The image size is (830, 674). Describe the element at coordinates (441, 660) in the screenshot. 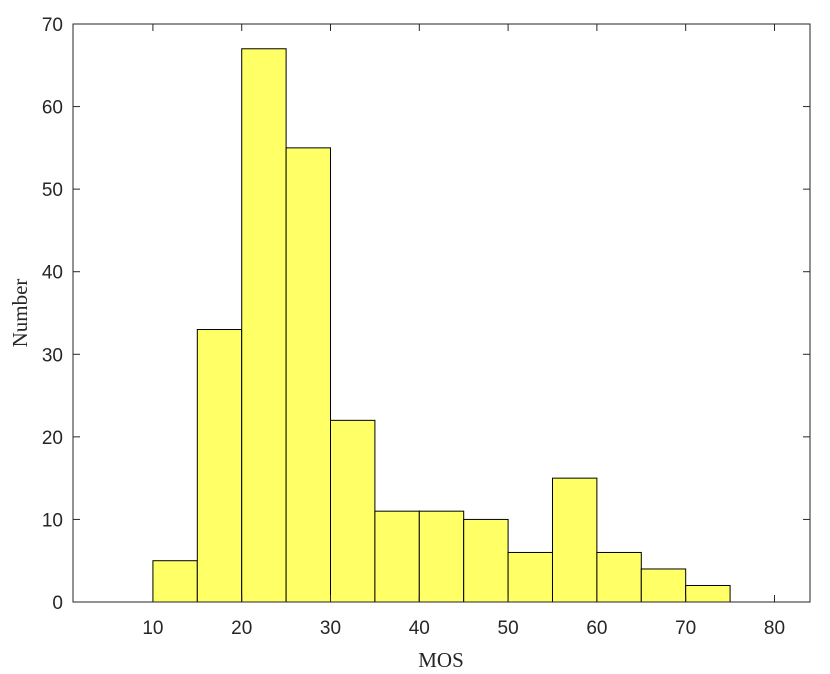

I see `x-axis-label: MOS` at that location.